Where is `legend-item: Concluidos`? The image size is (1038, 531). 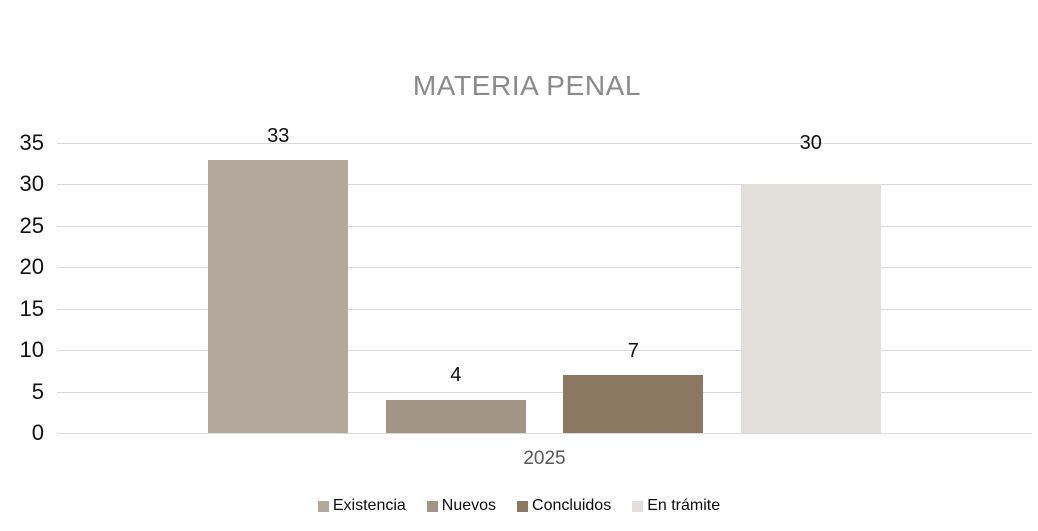 legend-item: Concluidos is located at coordinates (564, 506).